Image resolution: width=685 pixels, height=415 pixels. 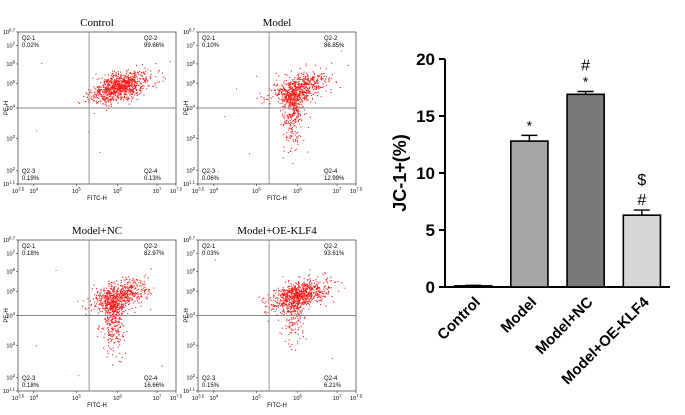 I want to click on y-tick-label: 101.1, so click(x=189, y=391).